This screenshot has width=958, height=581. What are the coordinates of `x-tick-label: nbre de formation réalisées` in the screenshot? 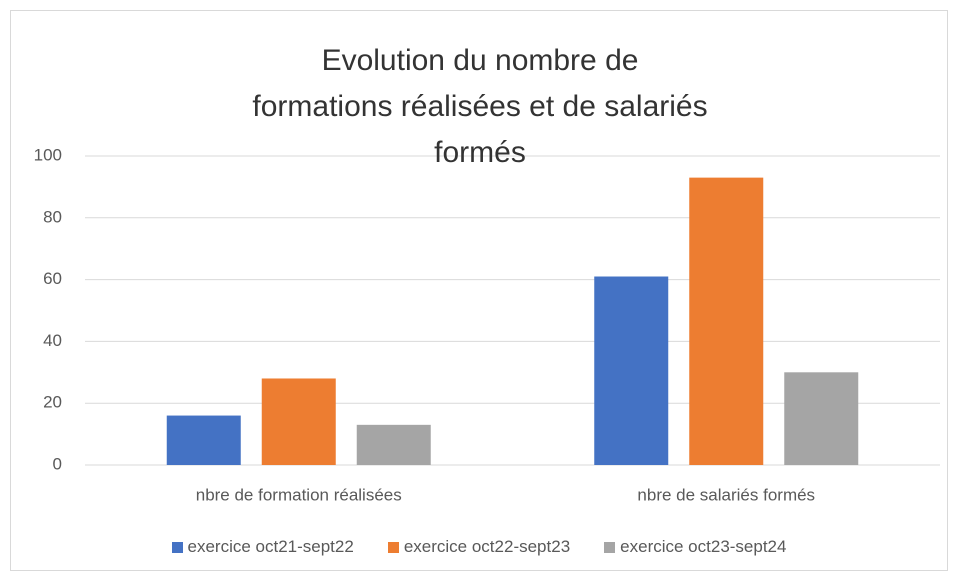 It's located at (299, 494).